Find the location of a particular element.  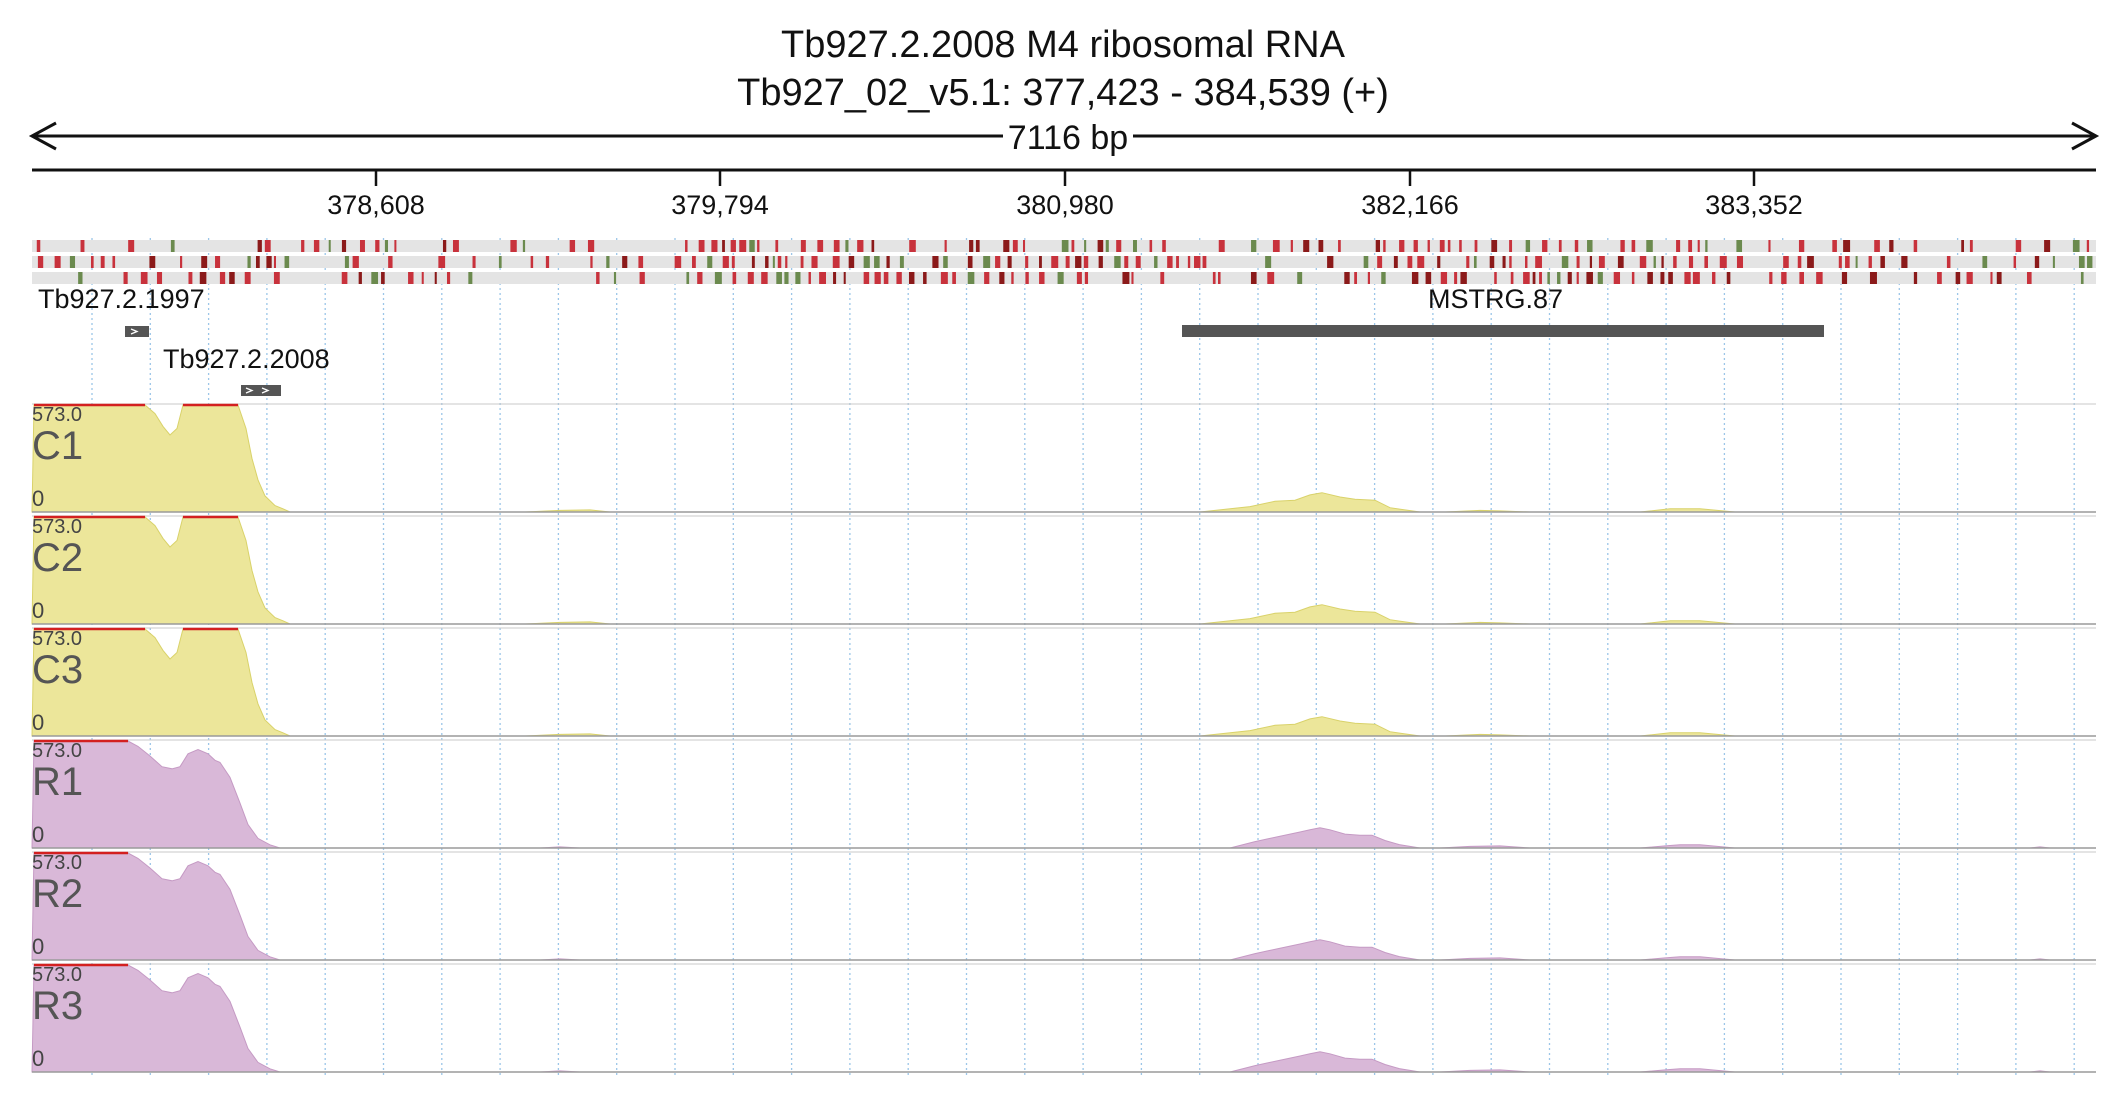

coverage-area is located at coordinates (1063, 794).